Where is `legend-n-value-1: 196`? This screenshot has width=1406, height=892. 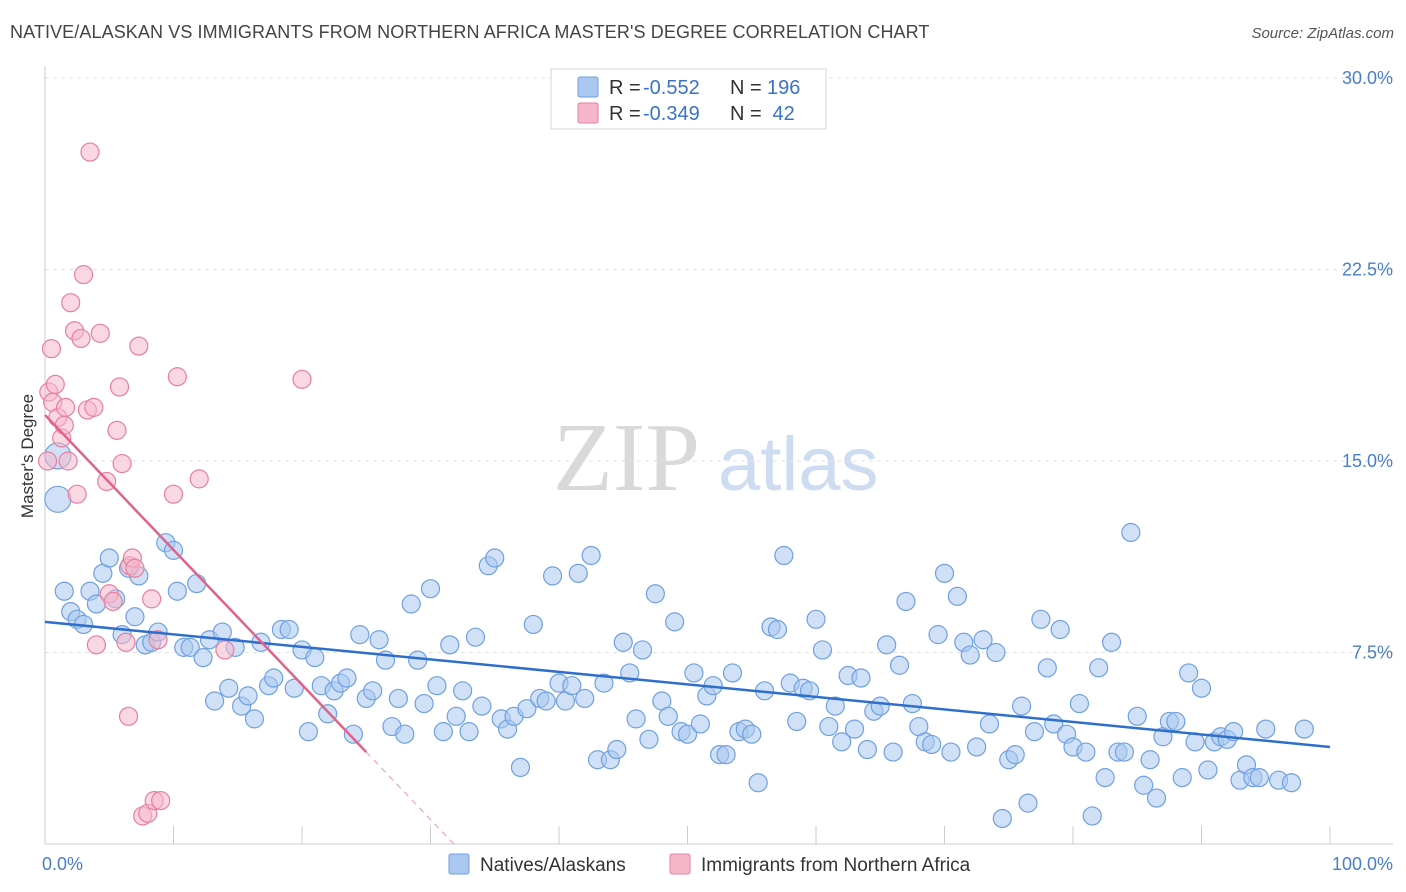 legend-n-value-1: 196 is located at coordinates (783, 88).